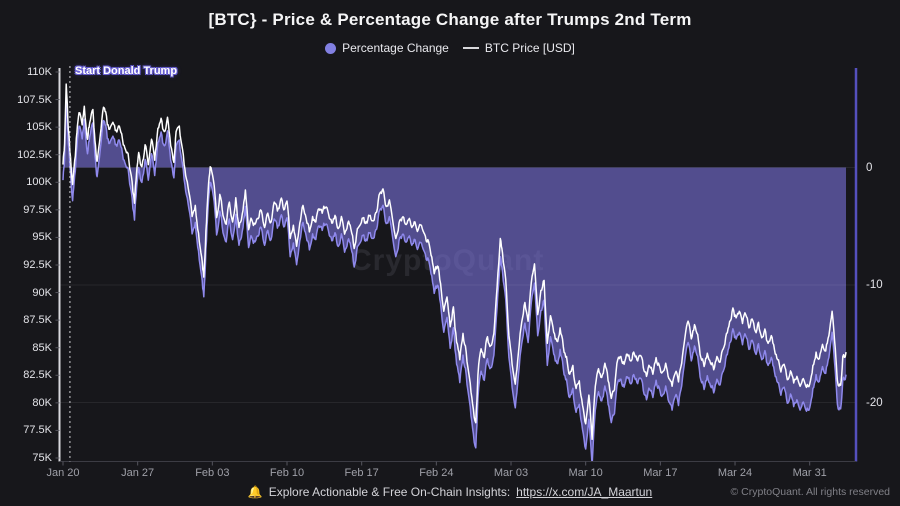  What do you see at coordinates (470, 48) in the screenshot?
I see `legend-line-icon` at bounding box center [470, 48].